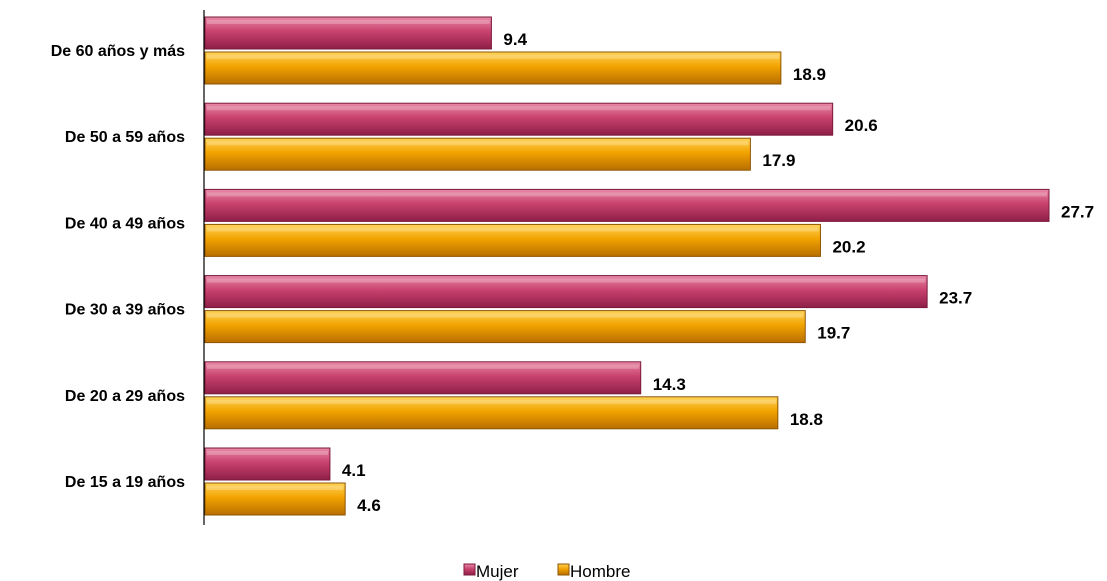 The height and width of the screenshot is (581, 1107). I want to click on category-label: De 50 a 59 años, so click(125, 137).